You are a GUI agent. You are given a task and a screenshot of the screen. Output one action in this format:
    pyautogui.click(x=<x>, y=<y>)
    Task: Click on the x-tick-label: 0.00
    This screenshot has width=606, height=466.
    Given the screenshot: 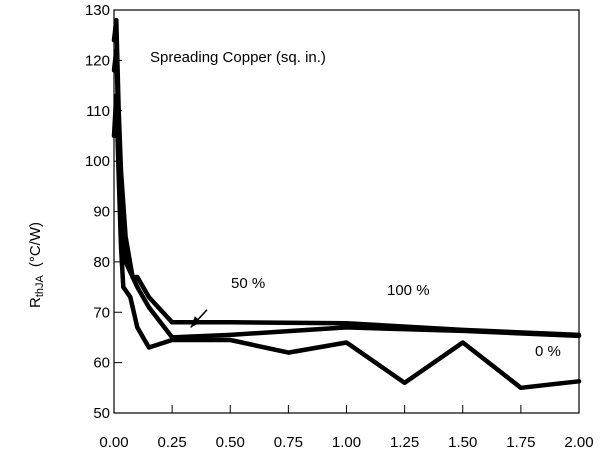 What is the action you would take?
    pyautogui.click(x=113, y=442)
    